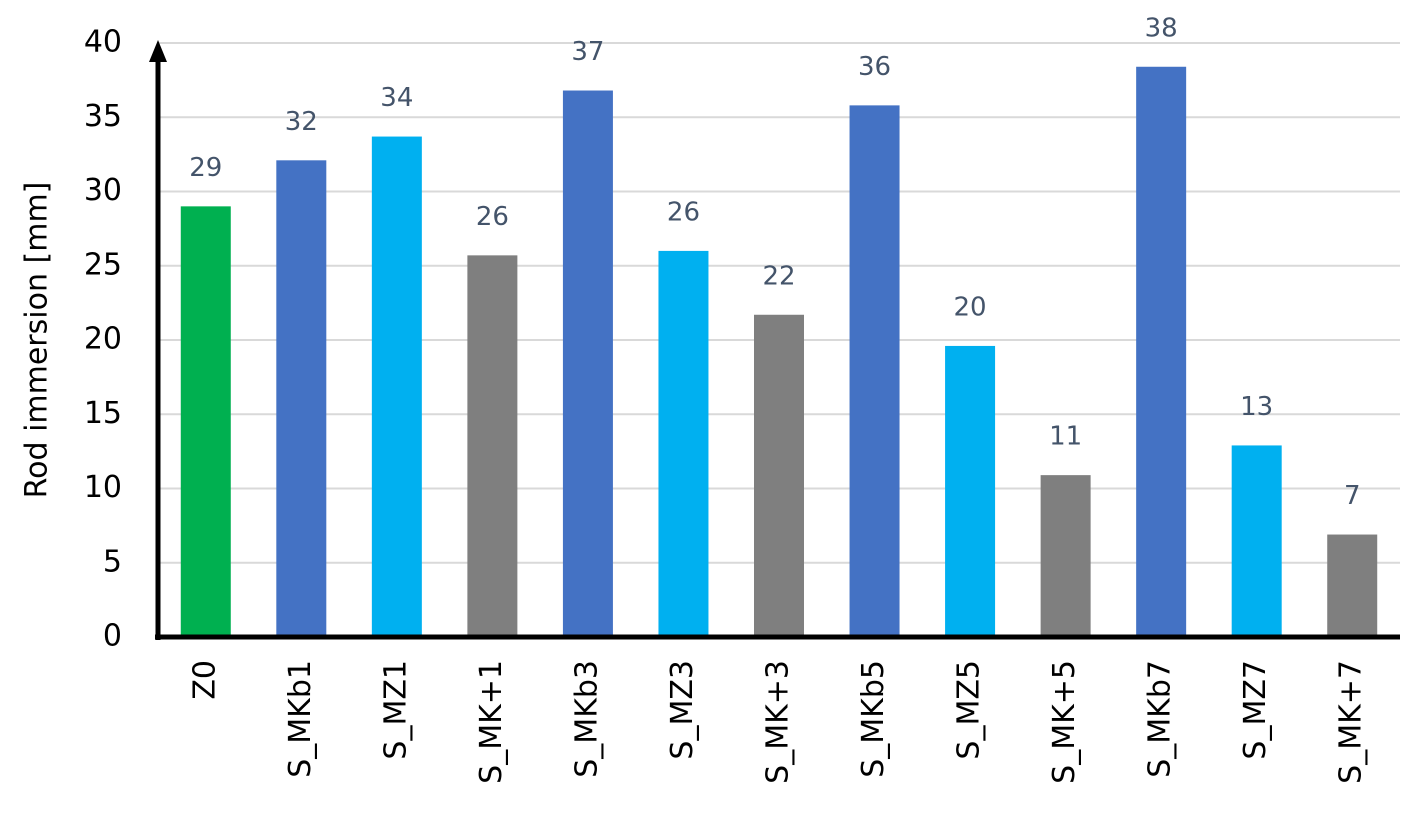 The width and height of the screenshot is (1416, 814). Describe the element at coordinates (103, 42) in the screenshot. I see `y-tick-label: 40` at that location.